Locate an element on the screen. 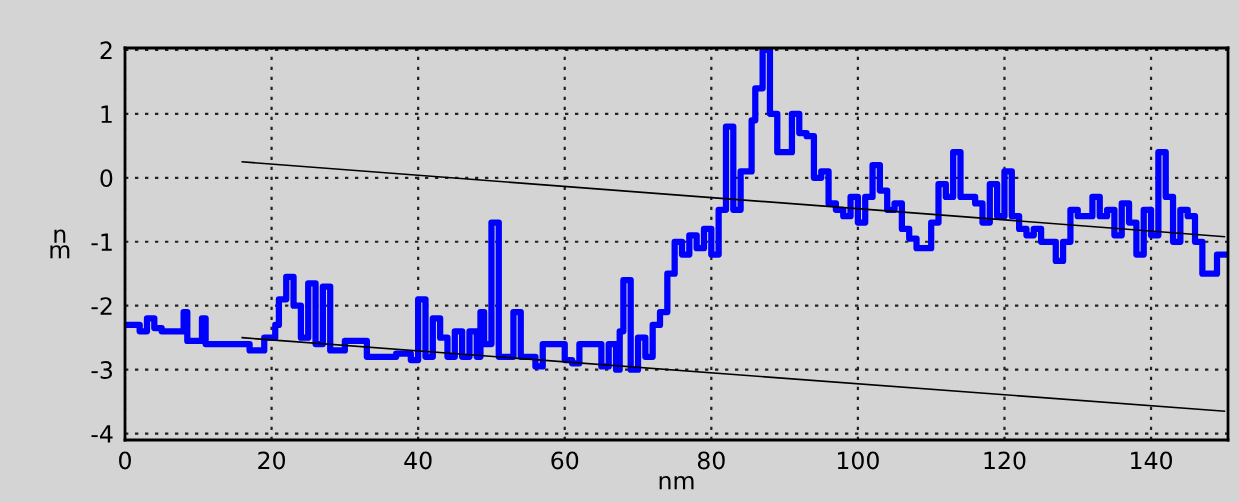  x-tick-label: 100 is located at coordinates (858, 460).